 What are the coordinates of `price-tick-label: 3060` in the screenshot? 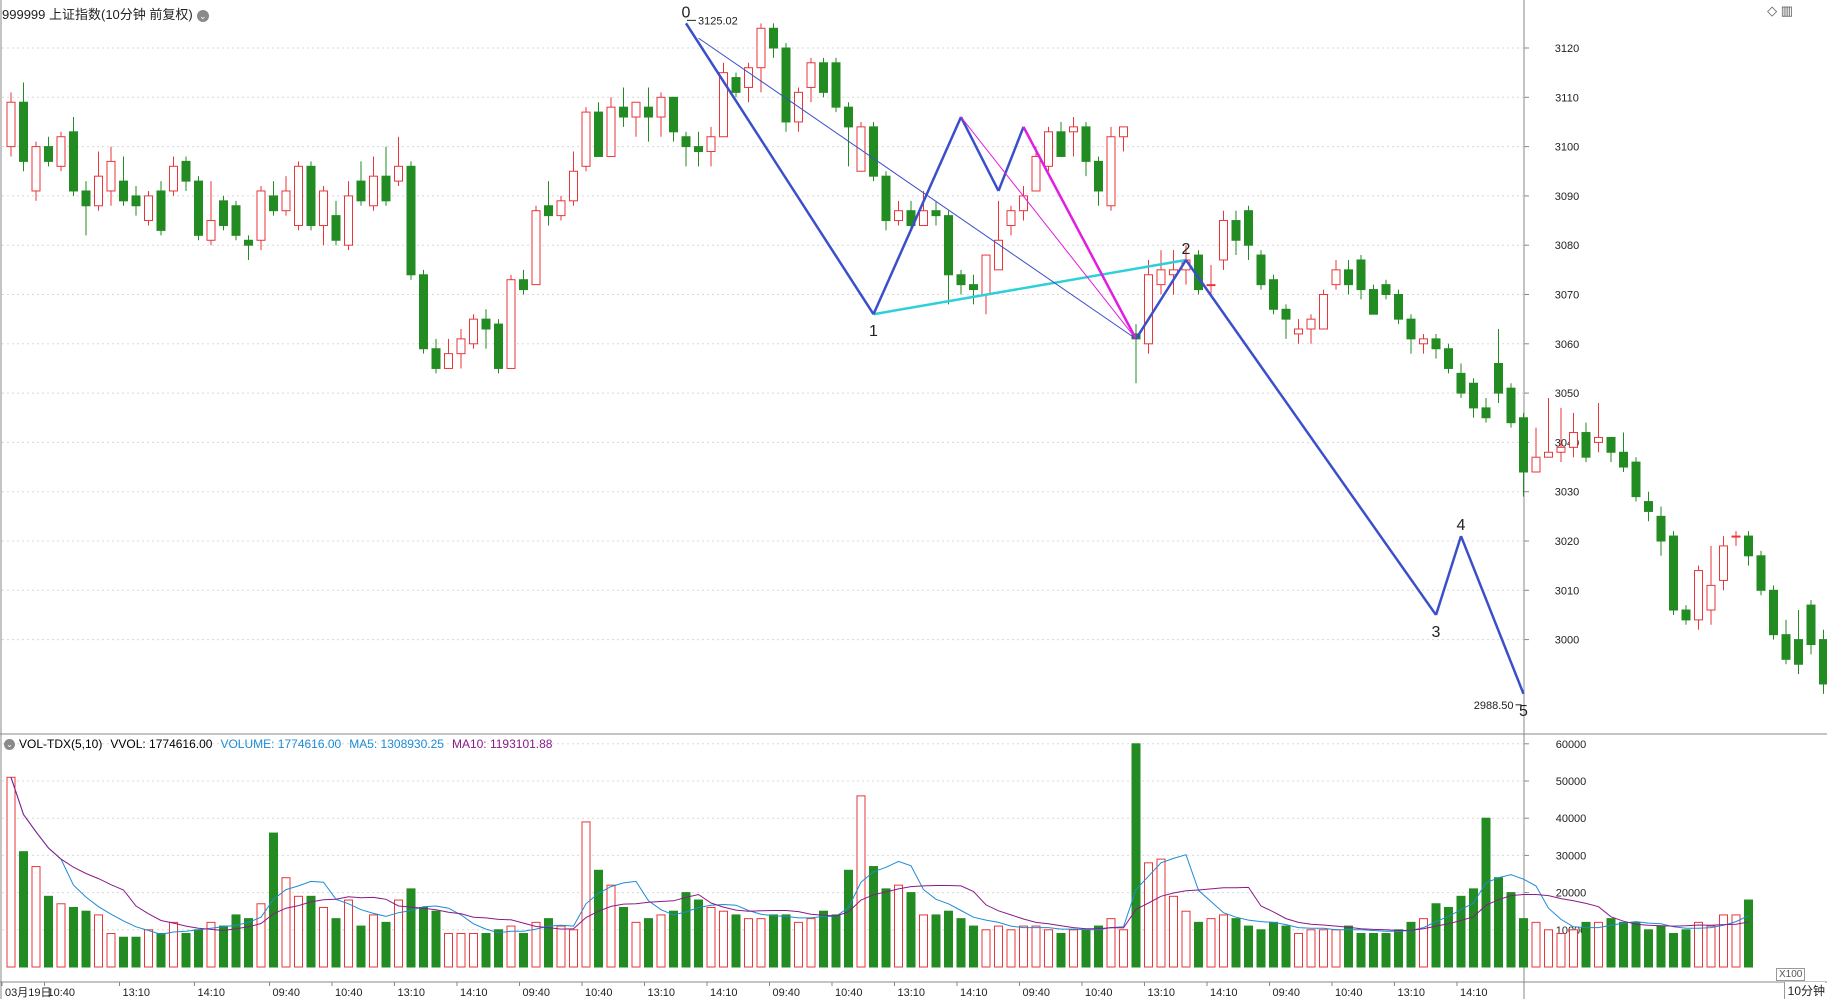 It's located at (1567, 345).